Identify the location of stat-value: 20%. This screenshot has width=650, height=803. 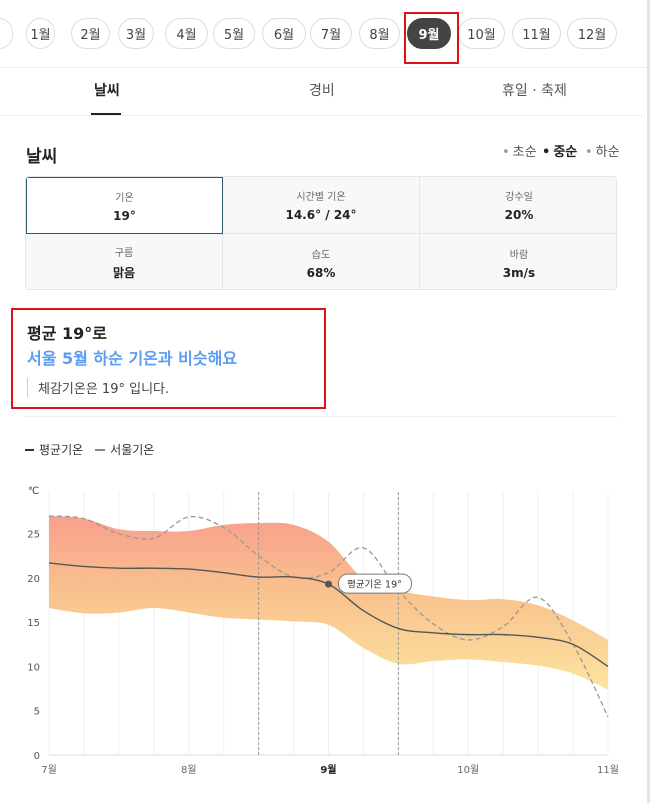
(519, 215).